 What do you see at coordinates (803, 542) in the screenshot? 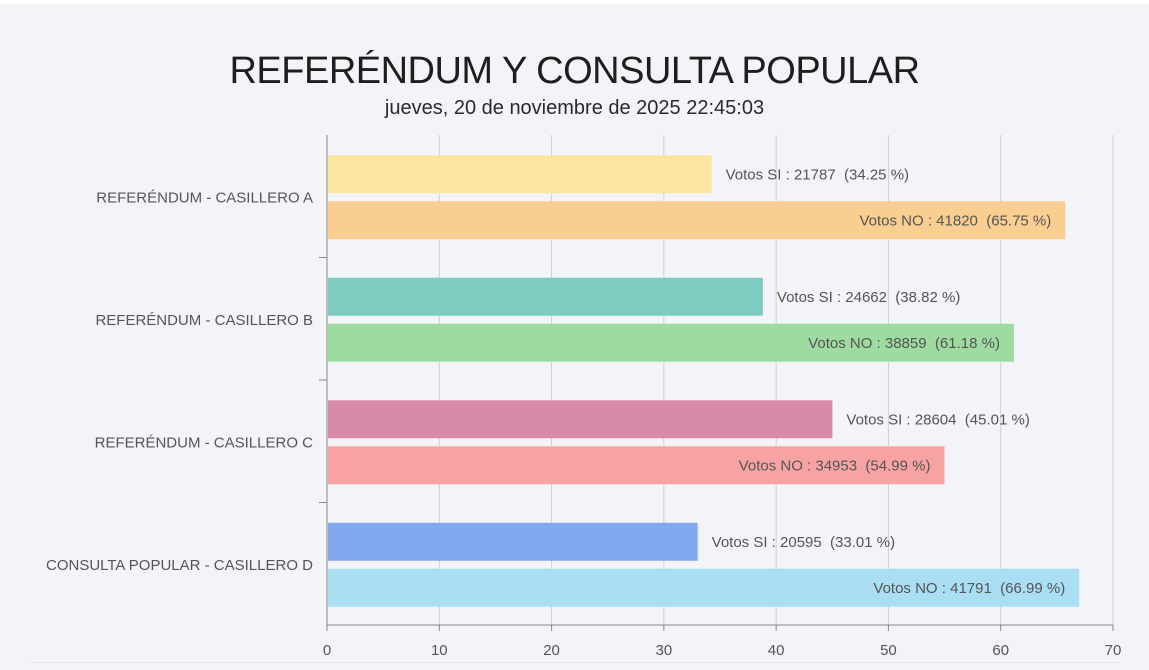
I see `data-label: Votos SI : 20595 (33.01 %)` at bounding box center [803, 542].